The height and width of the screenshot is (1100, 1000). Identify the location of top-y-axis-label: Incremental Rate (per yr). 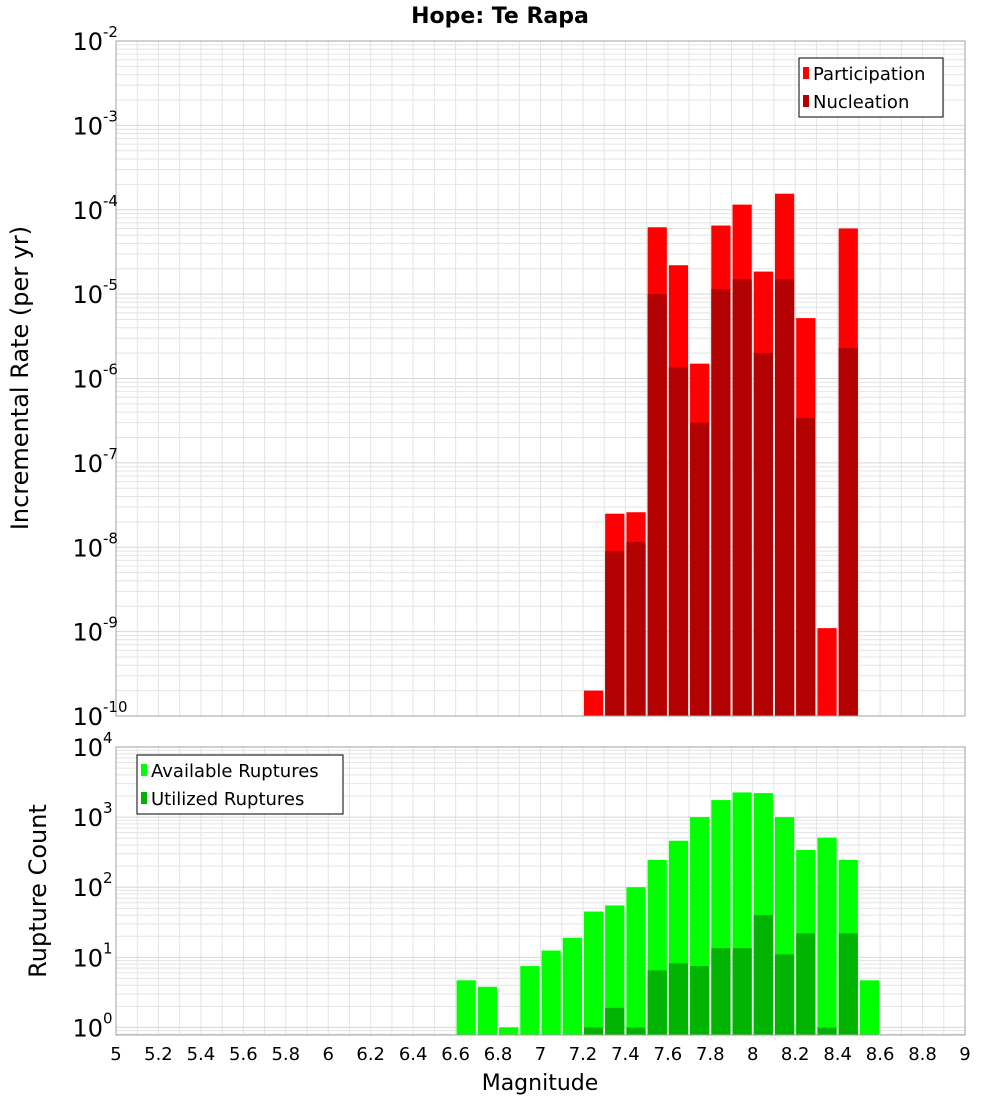
(20, 378).